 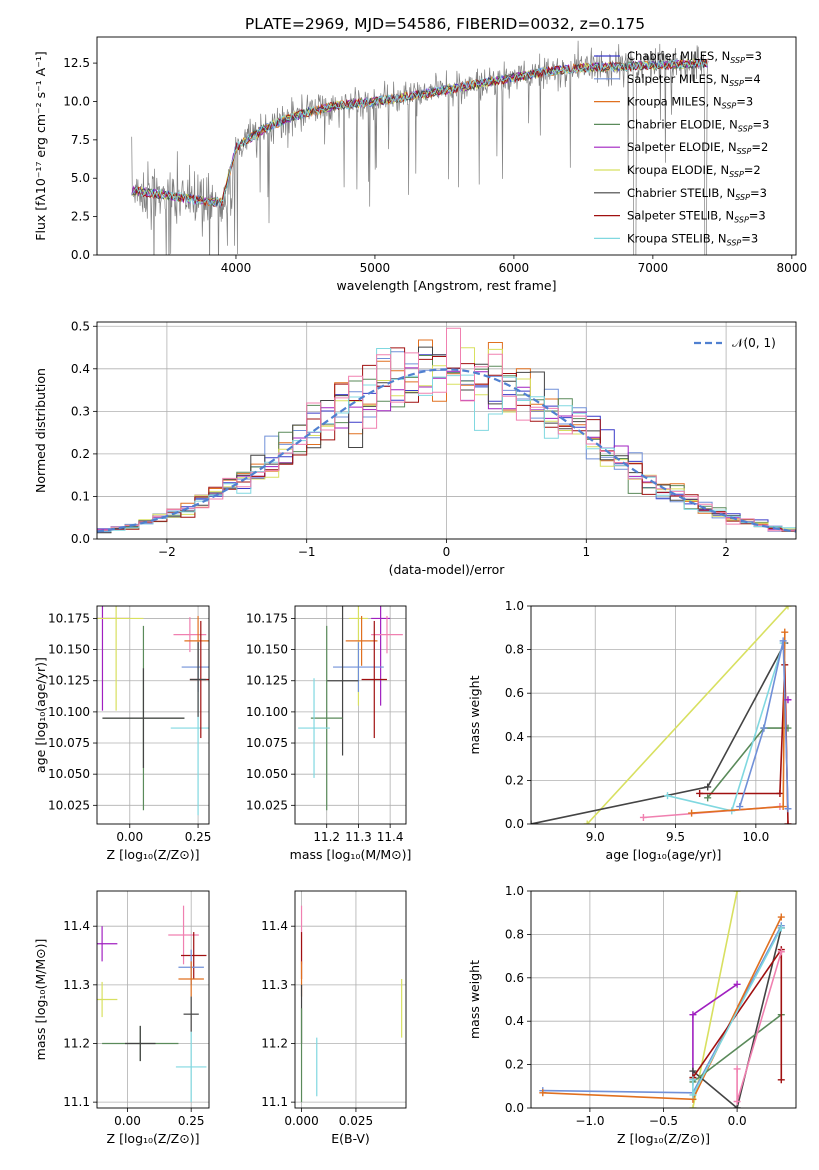 What do you see at coordinates (748, 763) in the screenshot?
I see `weight-series-chabrier_elodie` at bounding box center [748, 763].